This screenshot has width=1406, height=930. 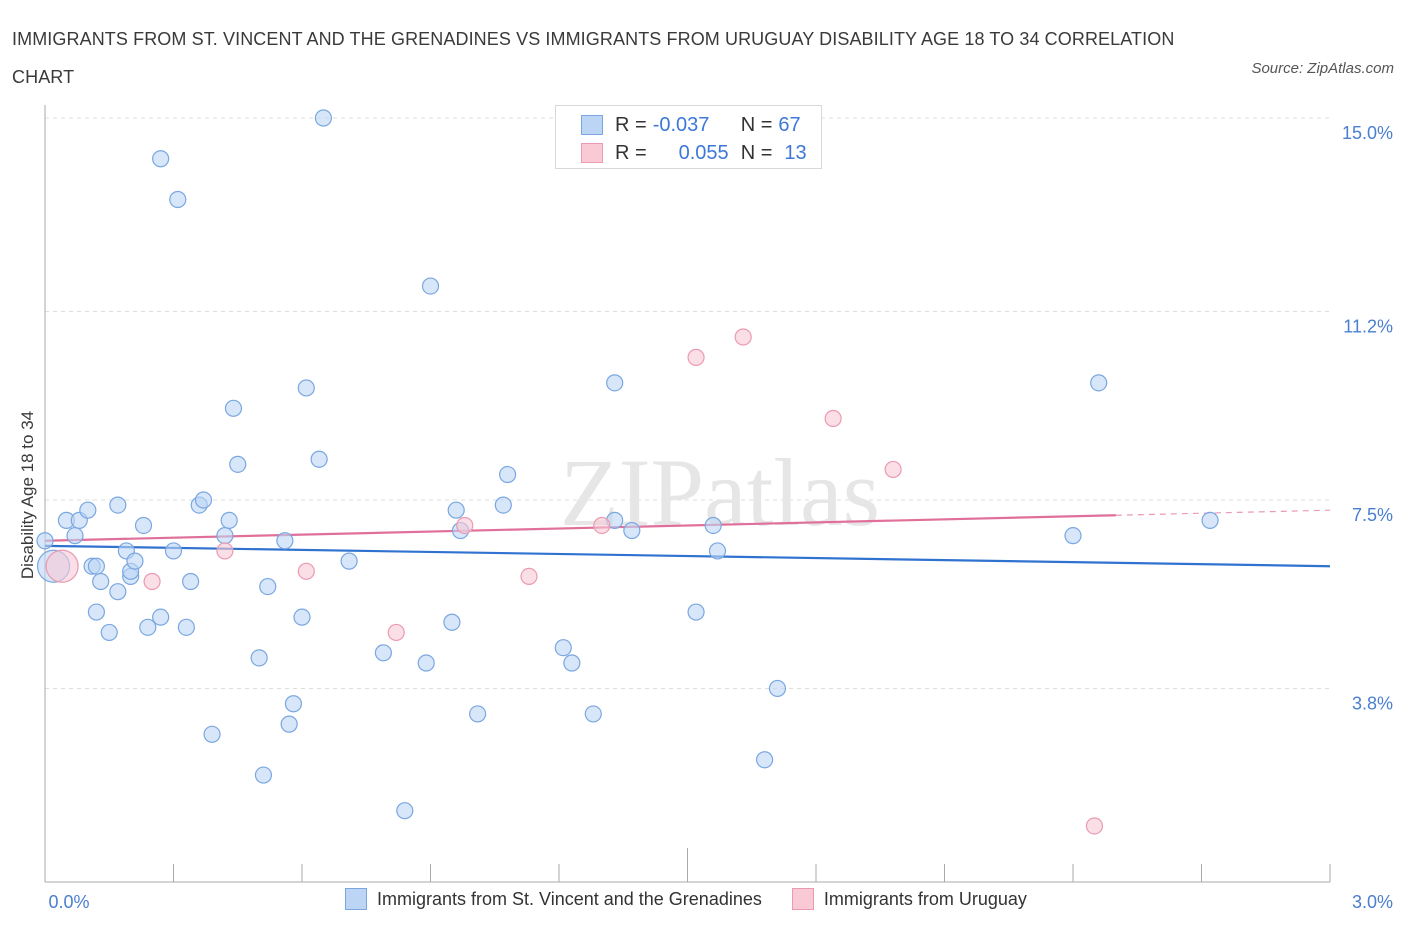 What do you see at coordinates (789, 124) in the screenshot?
I see `legend-n-value: 67` at bounding box center [789, 124].